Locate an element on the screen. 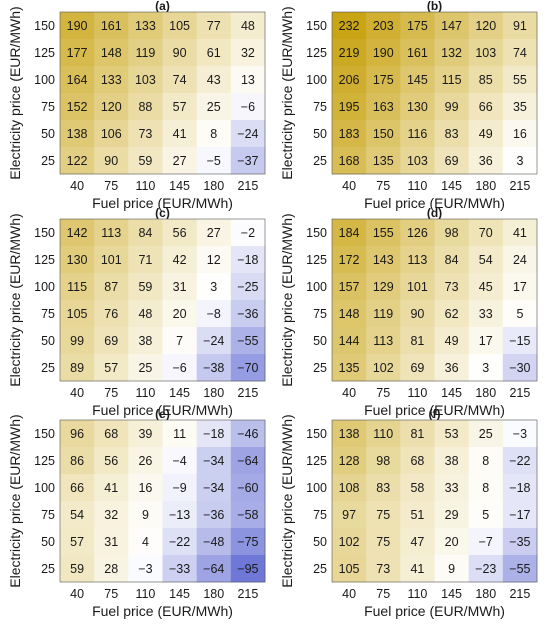 The image size is (550, 631). cell-value-label: 49 is located at coordinates (452, 341).